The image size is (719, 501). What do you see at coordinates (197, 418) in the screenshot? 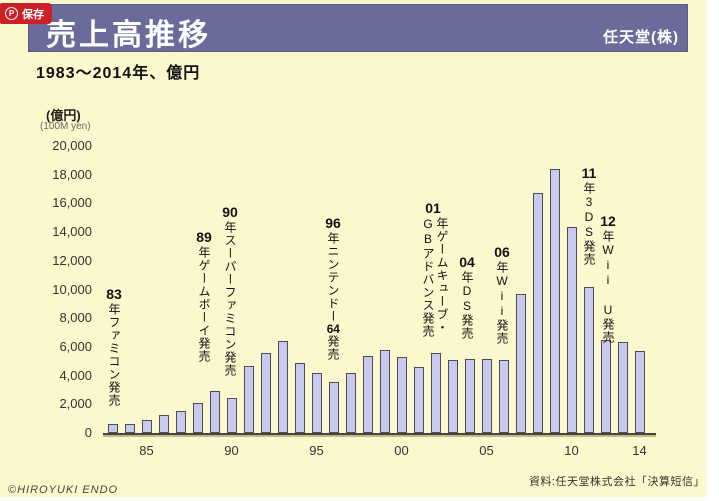
I see `bar-1988` at bounding box center [197, 418].